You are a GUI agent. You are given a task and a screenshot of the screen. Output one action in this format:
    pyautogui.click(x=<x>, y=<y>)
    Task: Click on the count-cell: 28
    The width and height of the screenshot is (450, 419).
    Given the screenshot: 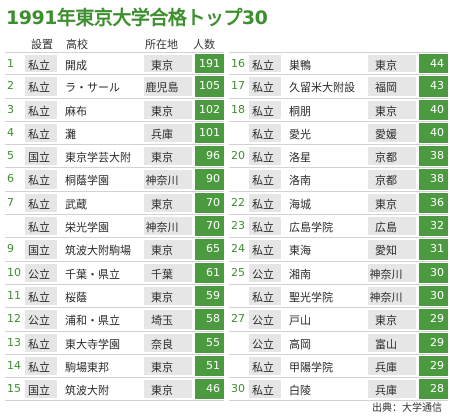 What is the action you would take?
    pyautogui.click(x=433, y=389)
    